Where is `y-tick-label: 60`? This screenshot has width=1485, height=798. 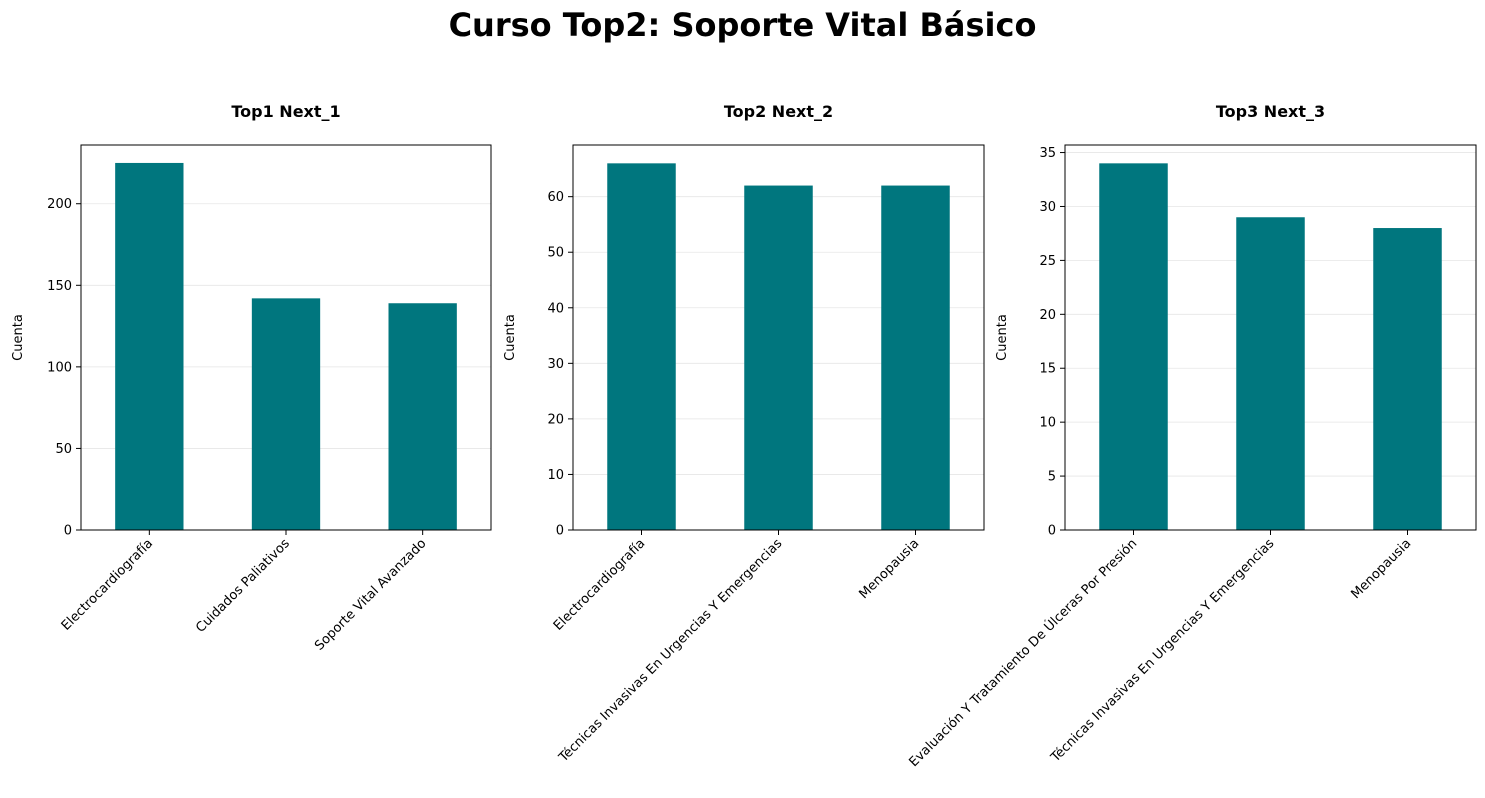 y-tick-label: 60 is located at coordinates (555, 197).